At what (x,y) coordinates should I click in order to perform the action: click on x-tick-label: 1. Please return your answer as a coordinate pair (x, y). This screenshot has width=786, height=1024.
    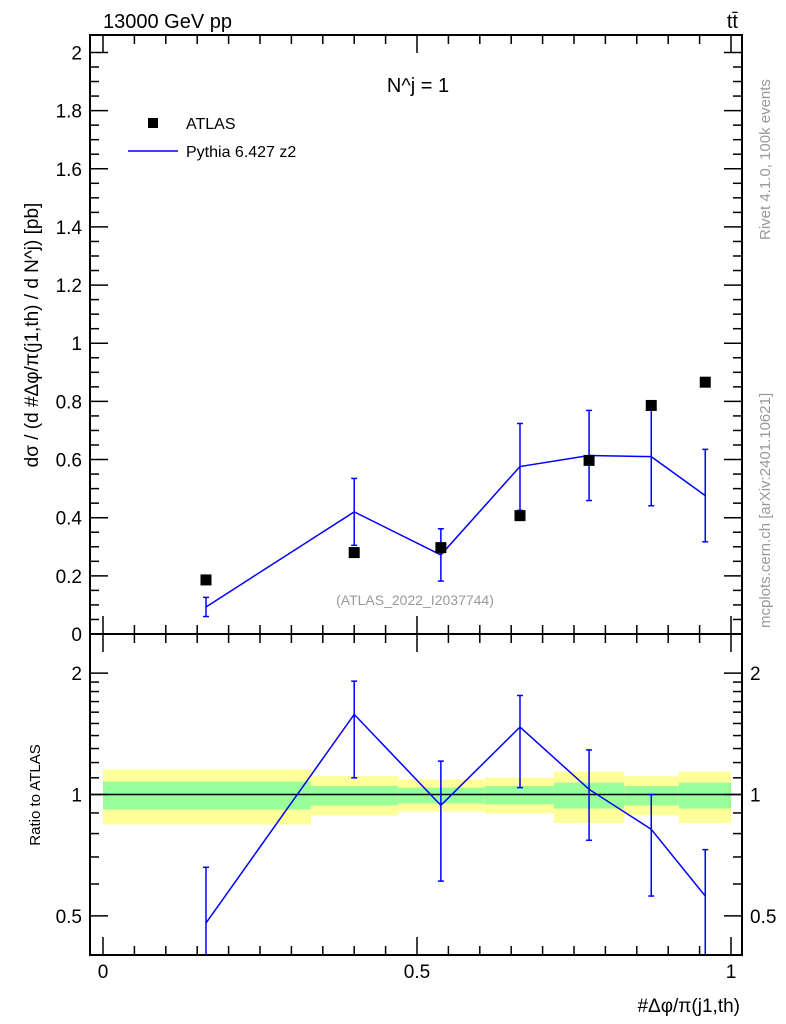
    Looking at the image, I should click on (731, 972).